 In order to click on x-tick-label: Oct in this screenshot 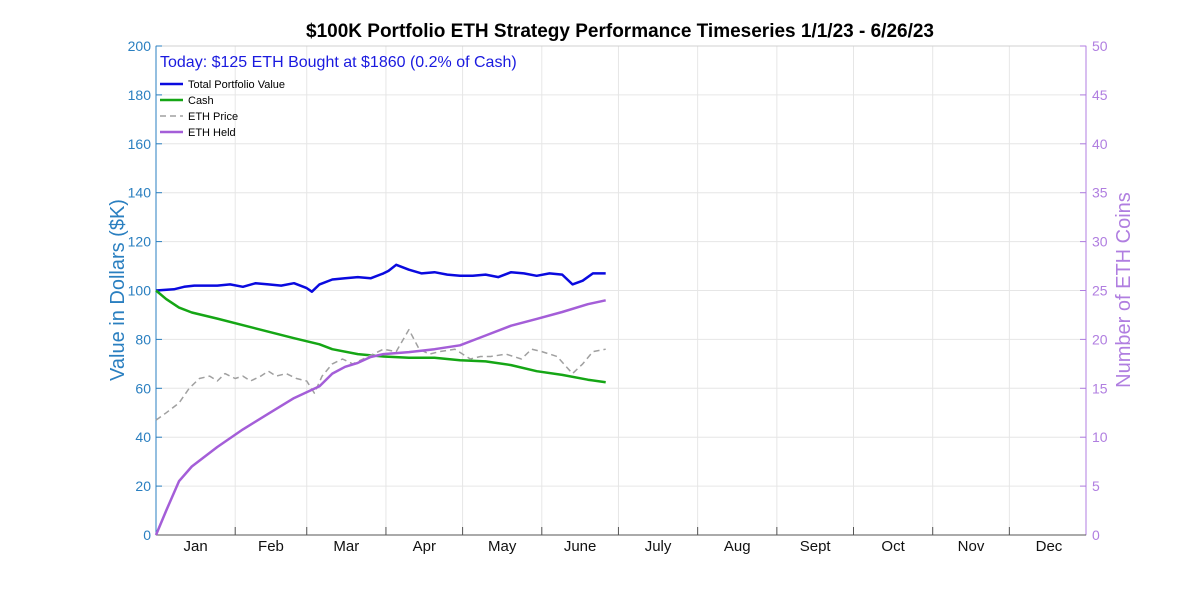, I will do `click(893, 546)`.